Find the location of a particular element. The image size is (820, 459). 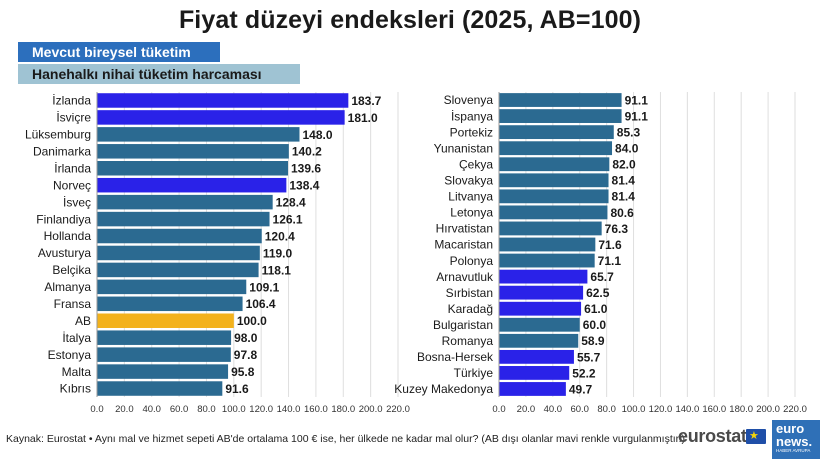

eurostat-logo: eurostat is located at coordinates (712, 436).